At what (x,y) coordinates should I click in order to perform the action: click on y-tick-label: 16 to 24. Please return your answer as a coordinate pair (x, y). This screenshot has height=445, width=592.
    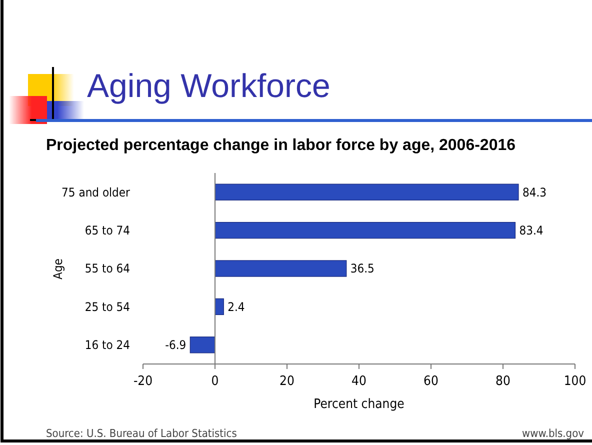
    Looking at the image, I should click on (107, 345).